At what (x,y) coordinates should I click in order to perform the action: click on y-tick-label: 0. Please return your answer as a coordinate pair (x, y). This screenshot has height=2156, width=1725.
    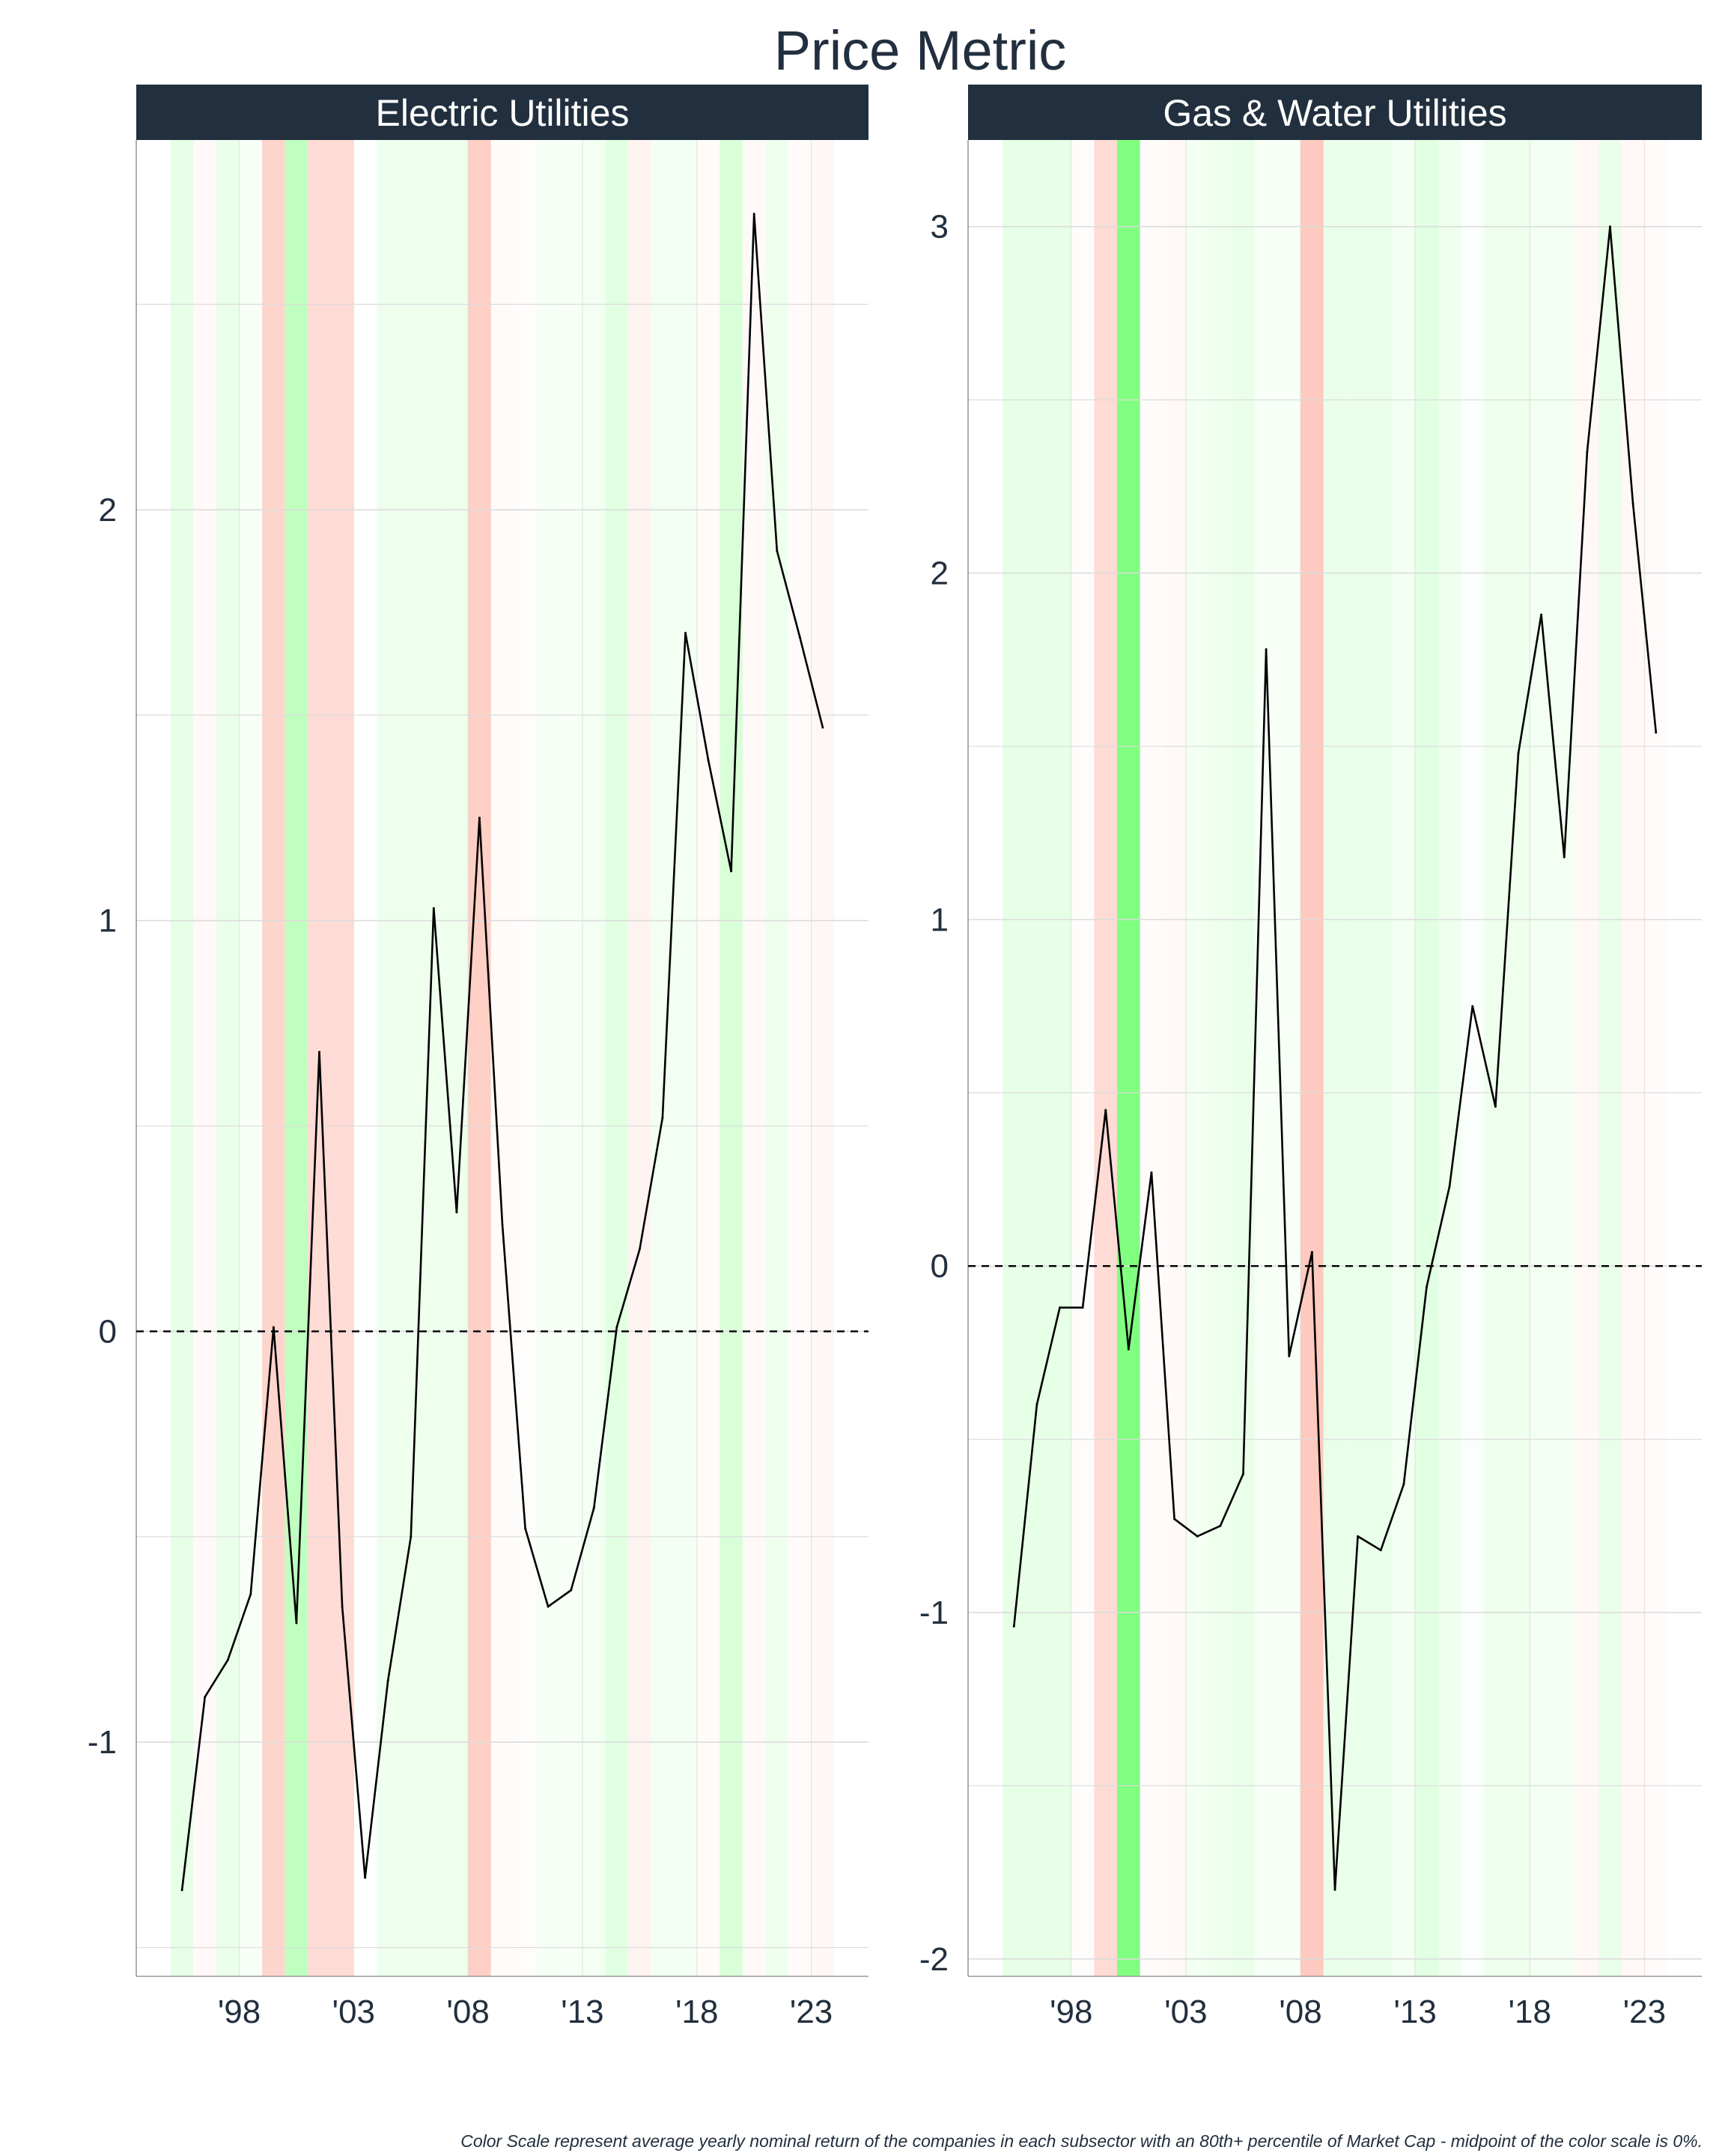
    Looking at the image, I should click on (940, 1266).